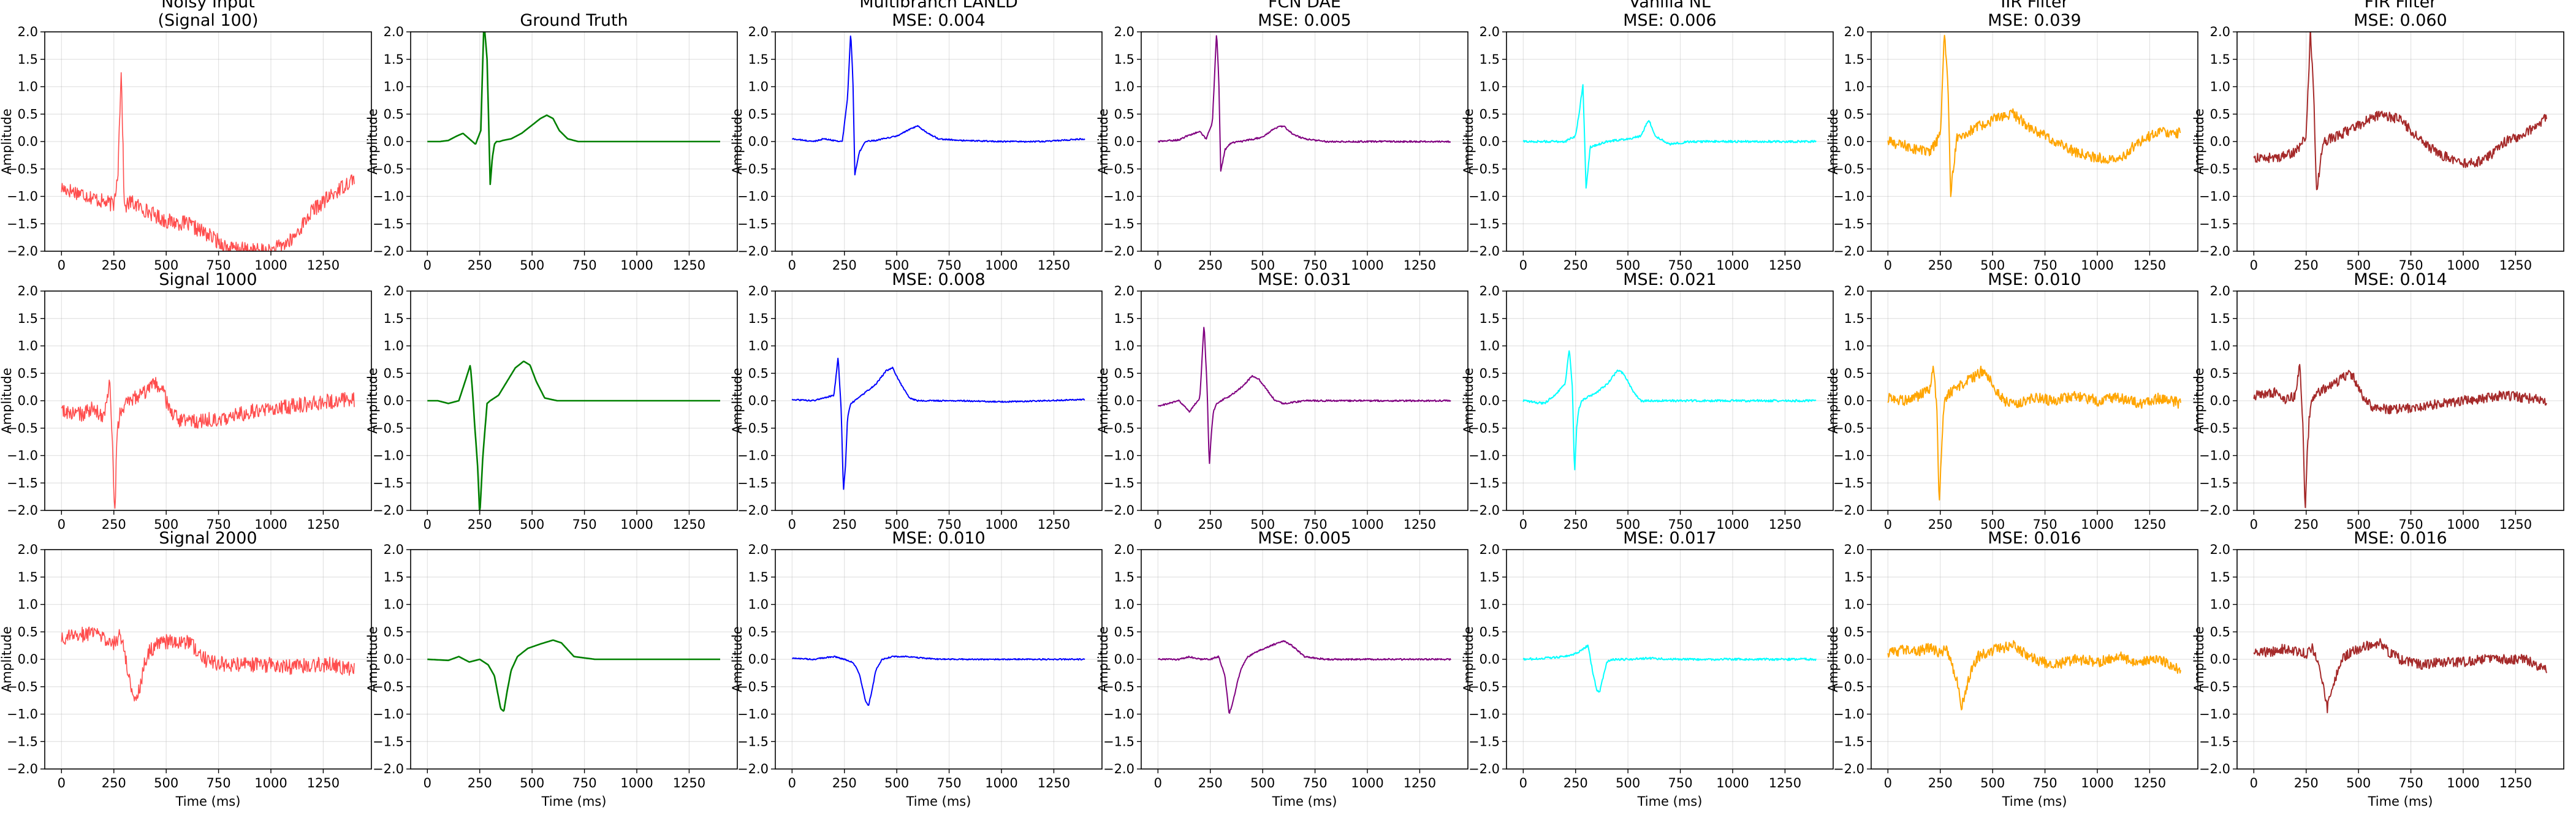 This screenshot has width=2576, height=818. I want to click on subplot-title: Noisy Input, so click(208, 6).